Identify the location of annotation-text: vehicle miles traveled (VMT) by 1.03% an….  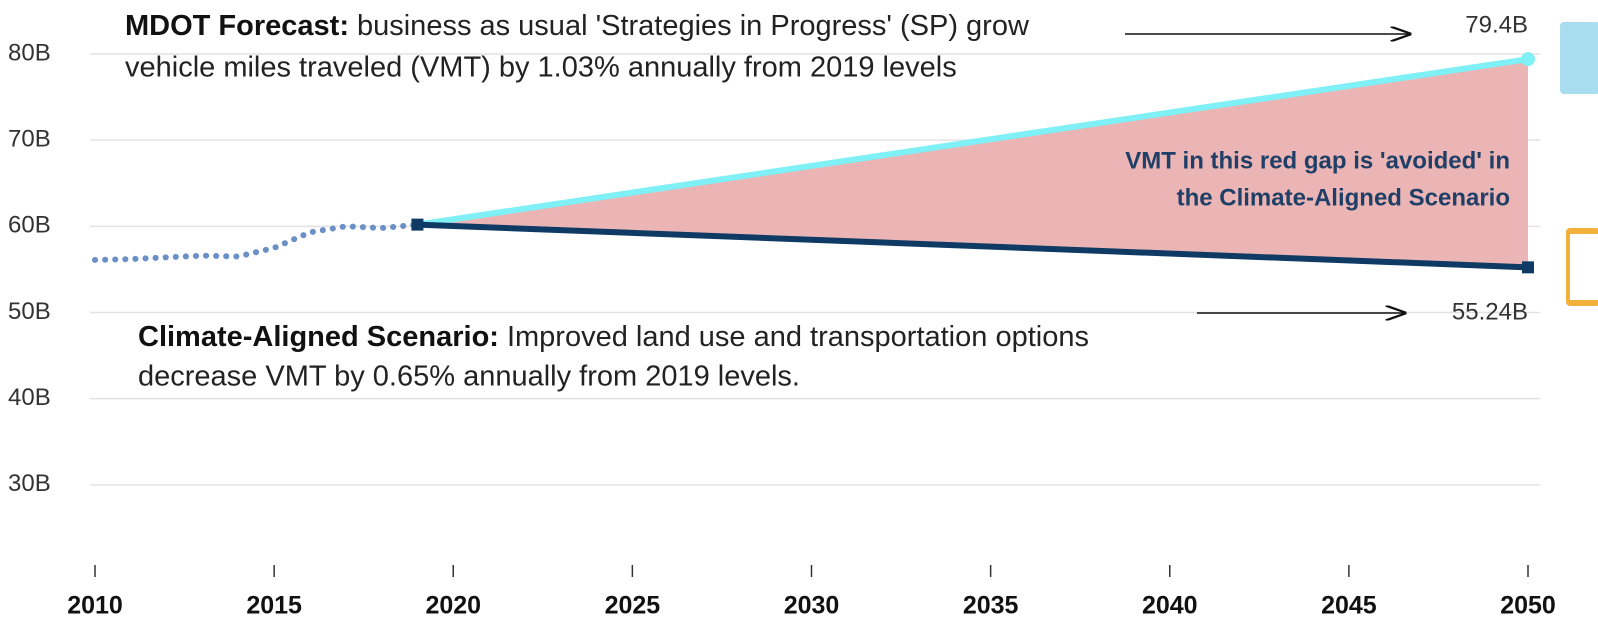
(541, 68).